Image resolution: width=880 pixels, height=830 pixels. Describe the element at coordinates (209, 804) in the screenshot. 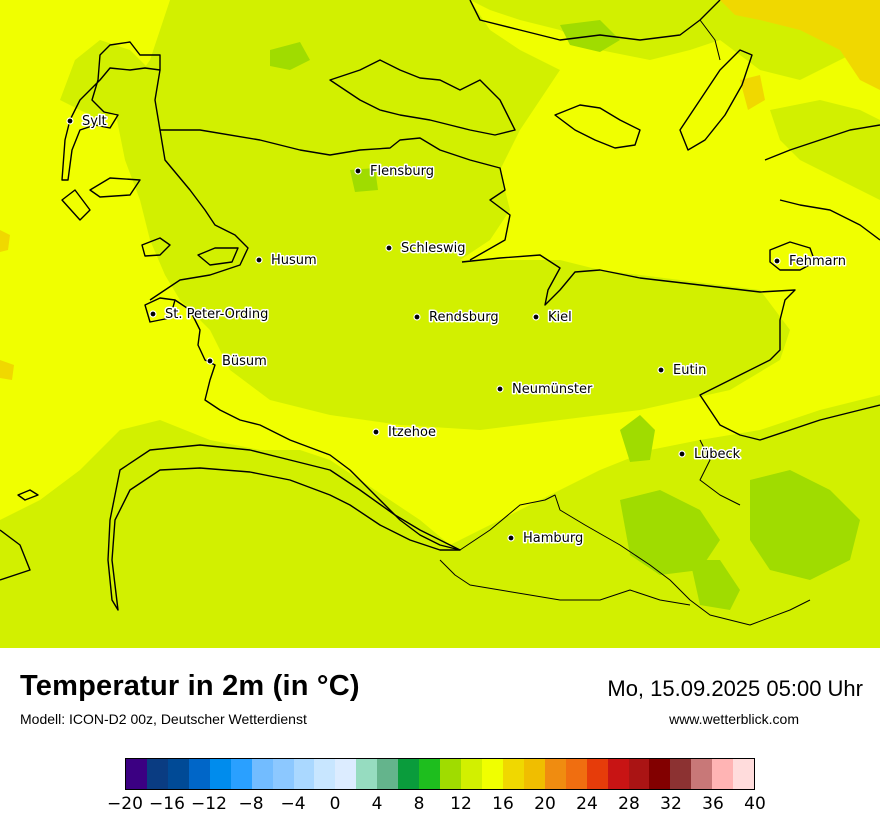

I see `color-scale-tick-label: −12` at that location.